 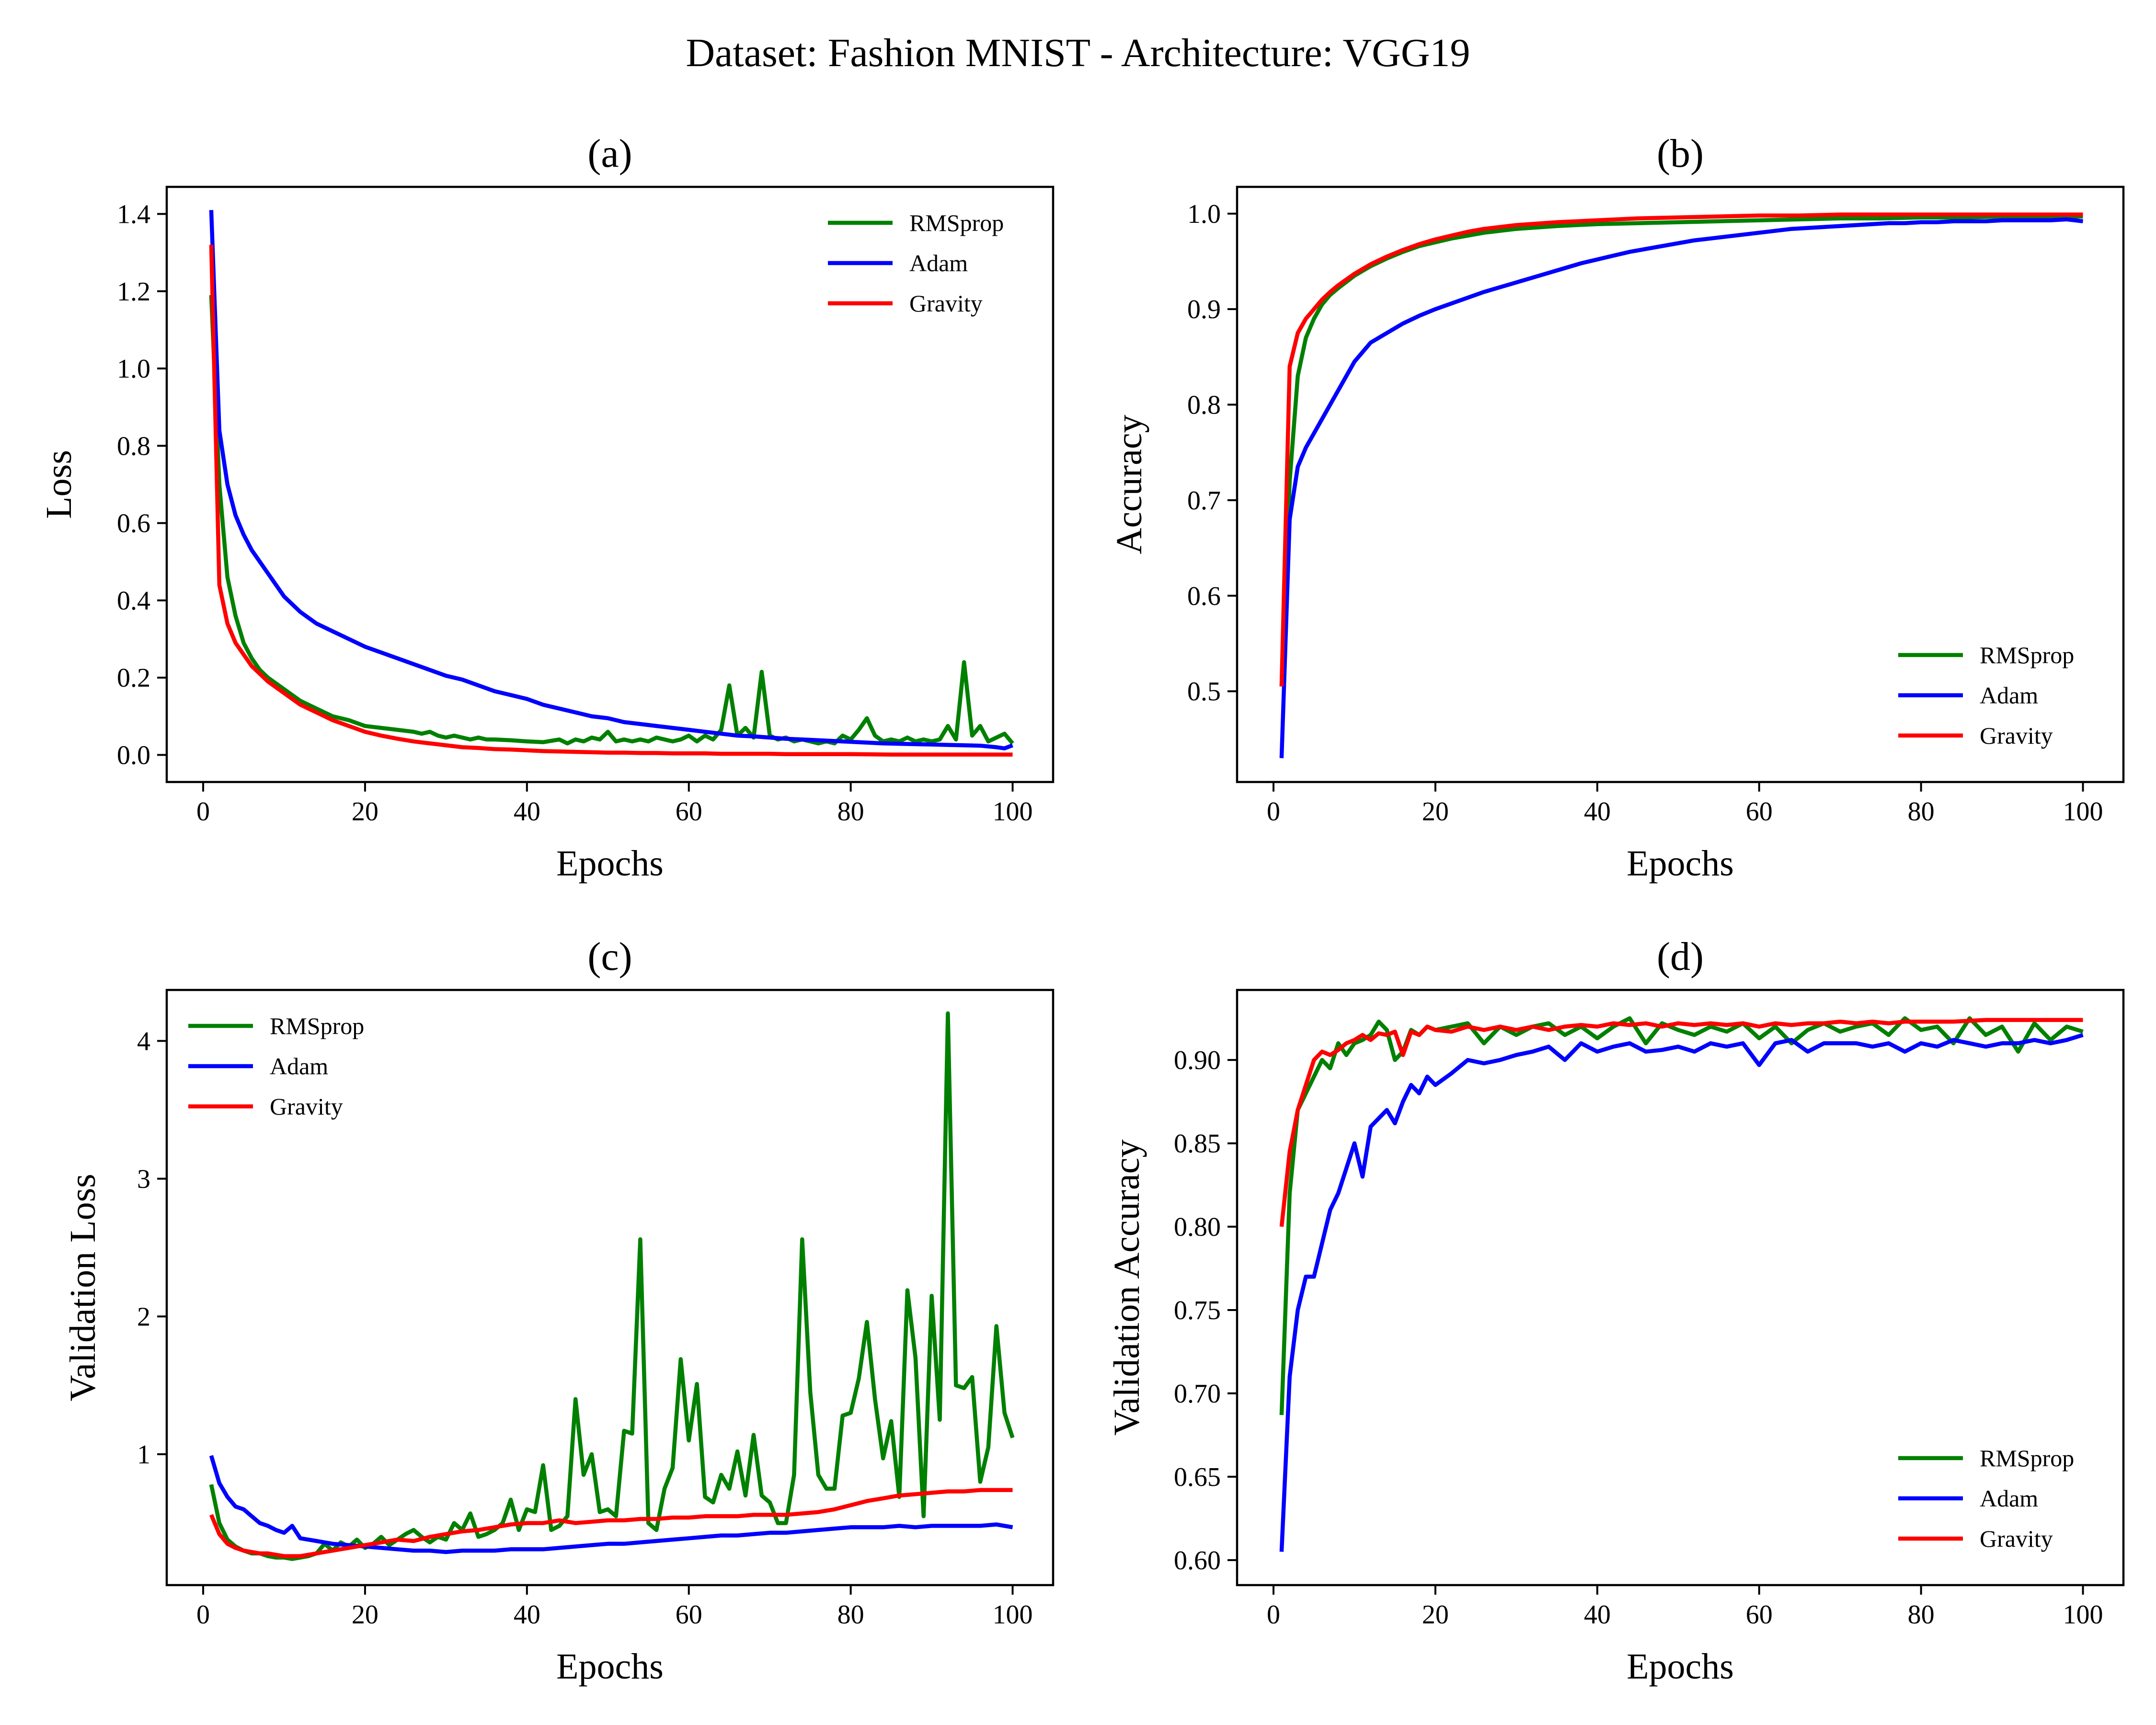 What do you see at coordinates (1204, 501) in the screenshot?
I see `y-tick-label: 0.7` at bounding box center [1204, 501].